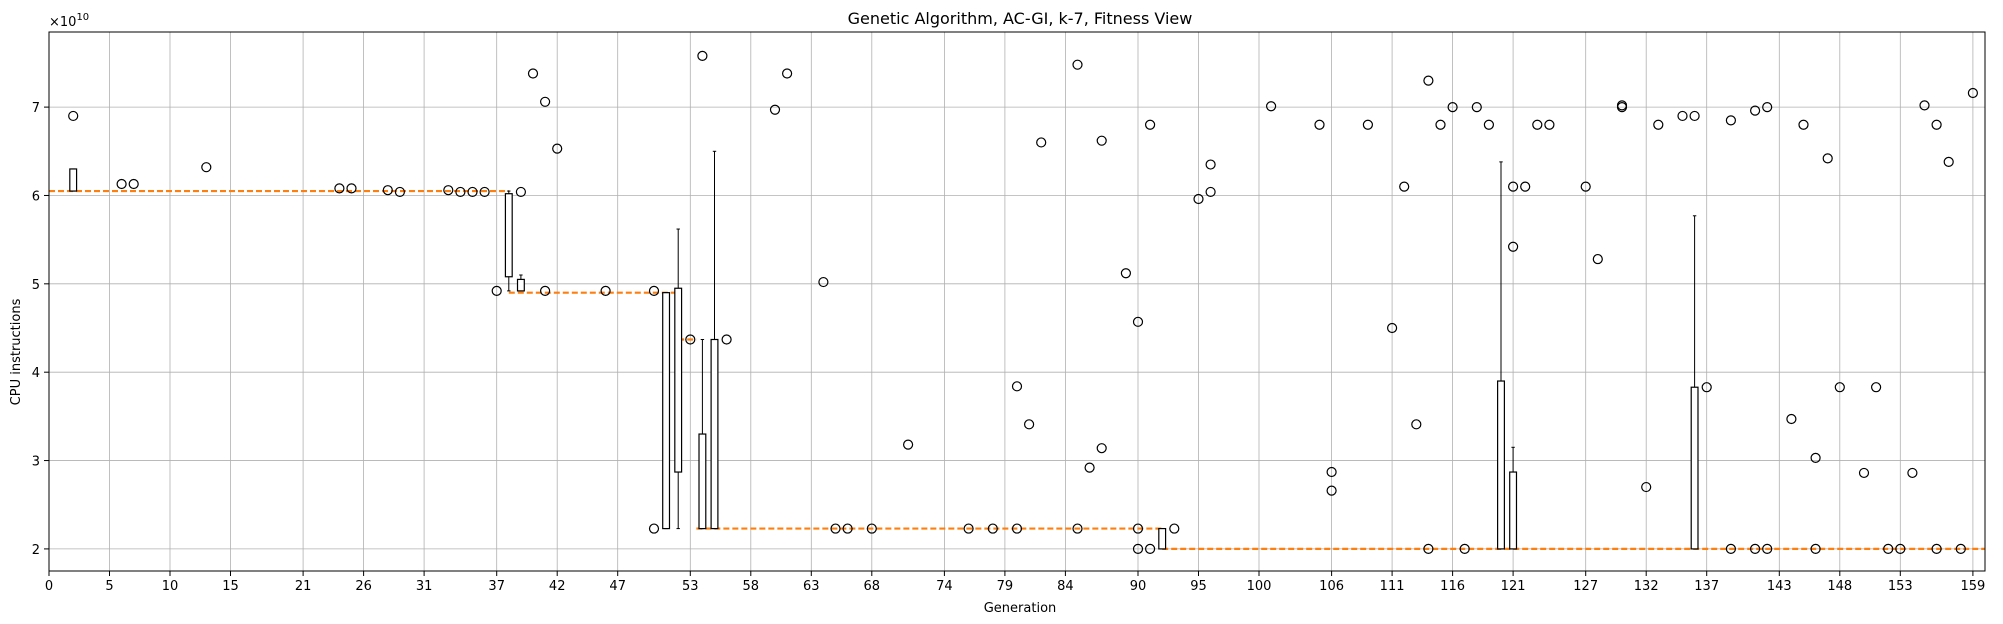  What do you see at coordinates (36, 285) in the screenshot?
I see `y-tick-label: 5` at bounding box center [36, 285].